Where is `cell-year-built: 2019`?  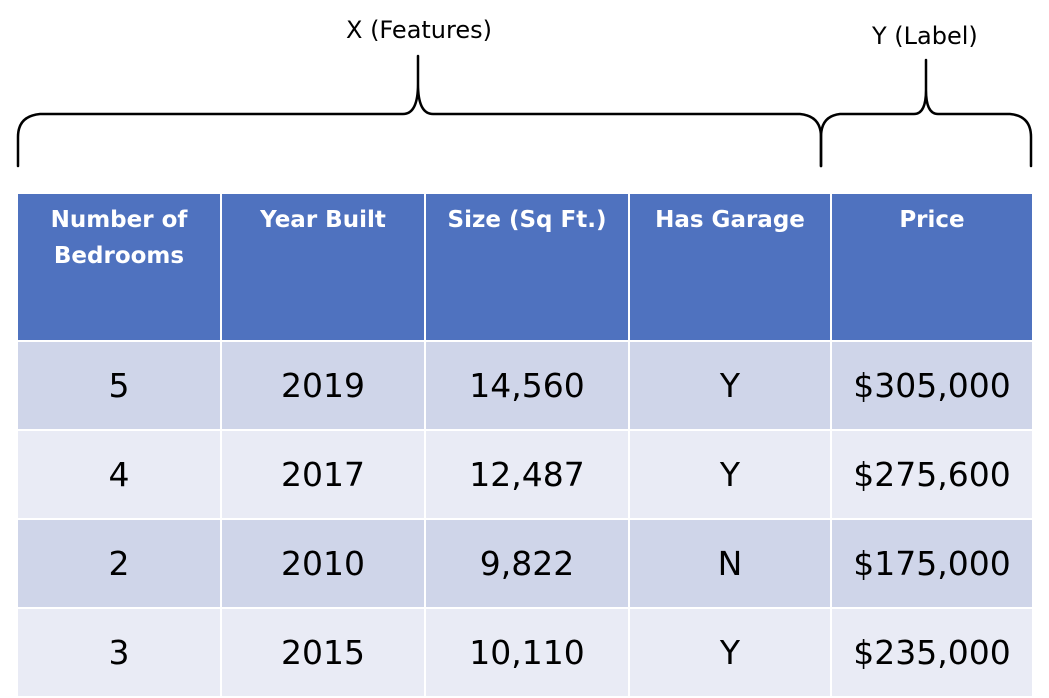
cell-year-built: 2019 is located at coordinates (323, 385).